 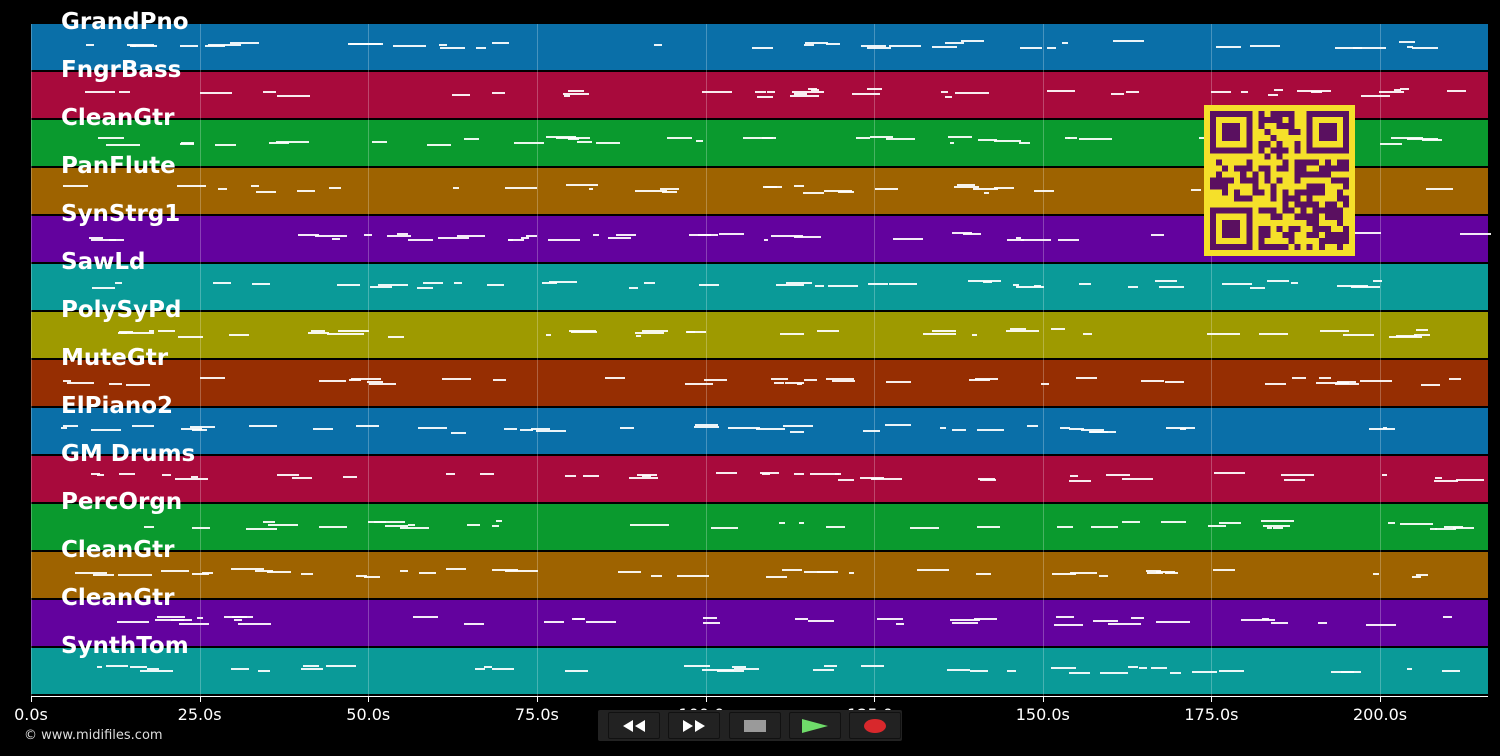 What do you see at coordinates (537, 699) in the screenshot?
I see `tick-mark` at bounding box center [537, 699].